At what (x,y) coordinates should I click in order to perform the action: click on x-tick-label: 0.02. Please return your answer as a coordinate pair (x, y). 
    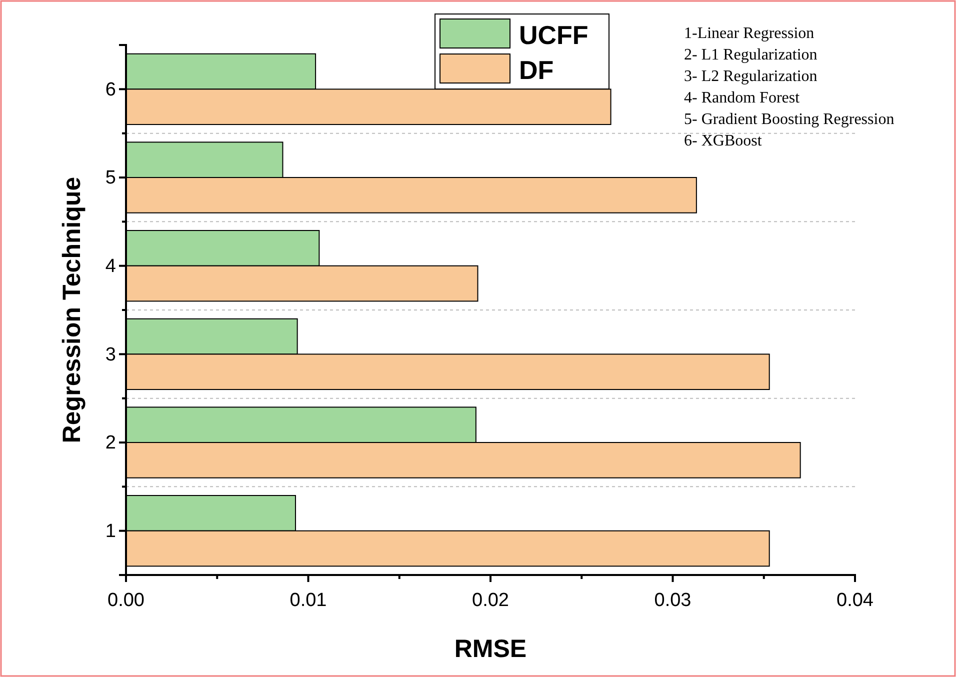
    Looking at the image, I should click on (490, 600).